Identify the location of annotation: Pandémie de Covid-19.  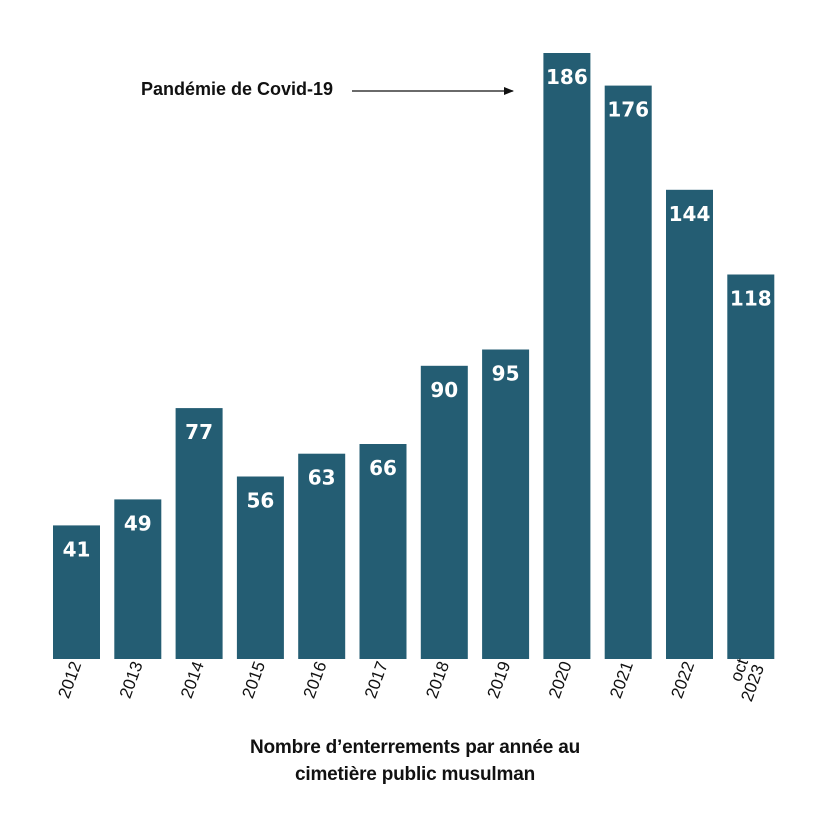
(327, 89).